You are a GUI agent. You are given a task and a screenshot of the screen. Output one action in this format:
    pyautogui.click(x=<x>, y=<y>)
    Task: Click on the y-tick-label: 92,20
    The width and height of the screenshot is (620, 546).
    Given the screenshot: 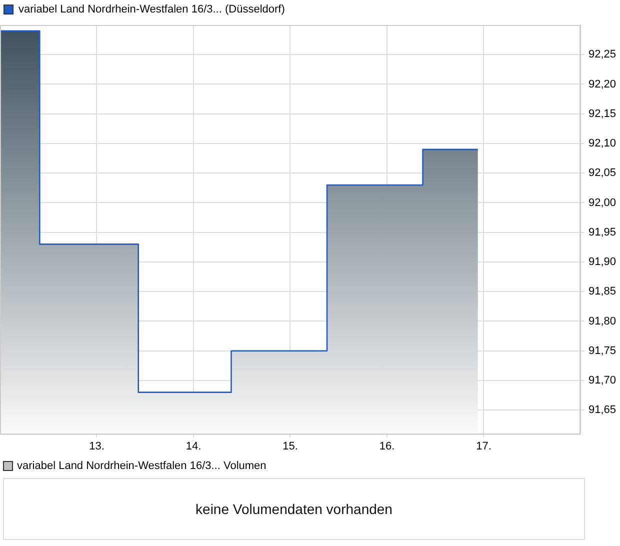 What is the action you would take?
    pyautogui.click(x=602, y=84)
    